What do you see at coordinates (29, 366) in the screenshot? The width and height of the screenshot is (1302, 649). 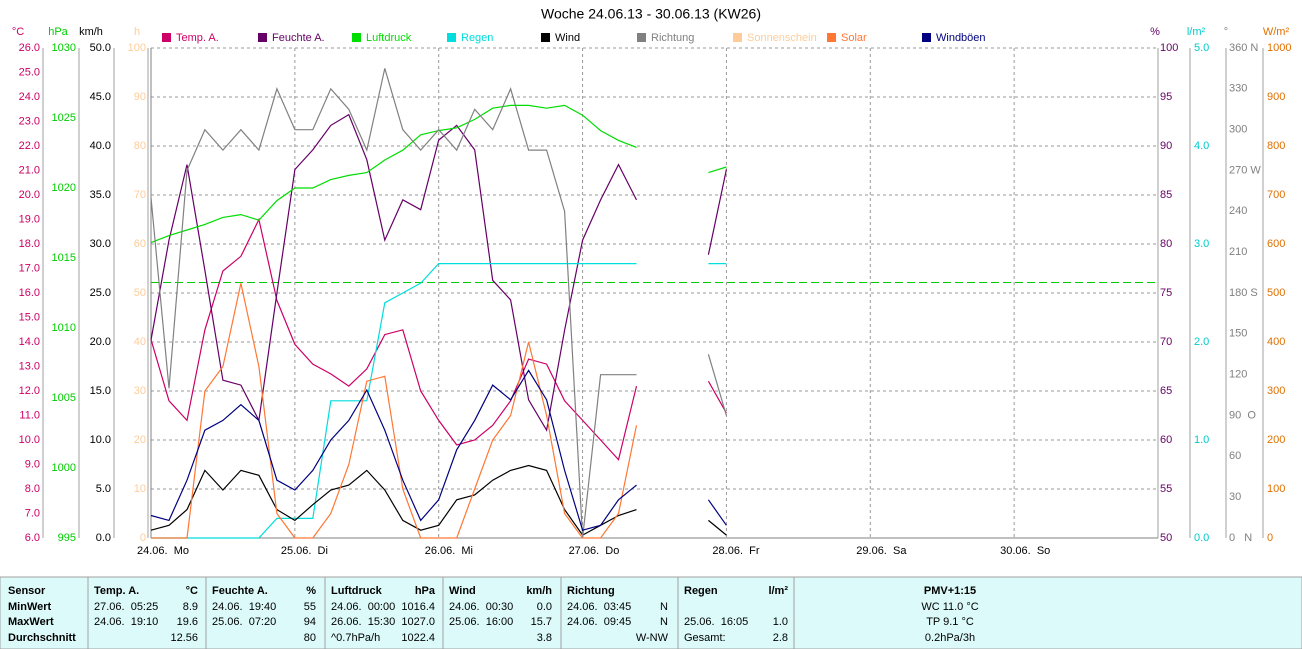 I see `y-tick-label: 13.0` at bounding box center [29, 366].